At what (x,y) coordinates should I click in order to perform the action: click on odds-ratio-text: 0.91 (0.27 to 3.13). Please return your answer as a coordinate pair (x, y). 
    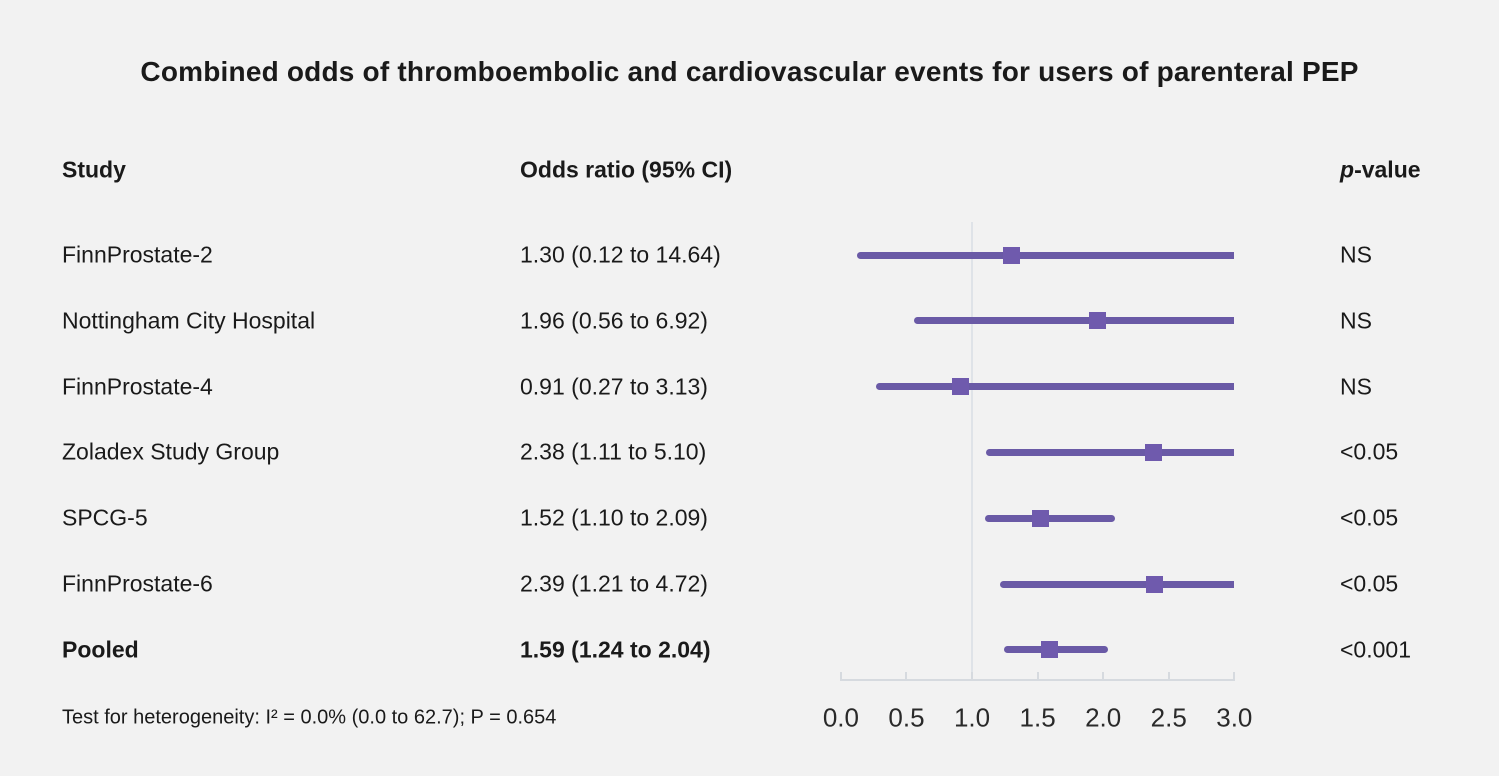
    Looking at the image, I should click on (614, 386).